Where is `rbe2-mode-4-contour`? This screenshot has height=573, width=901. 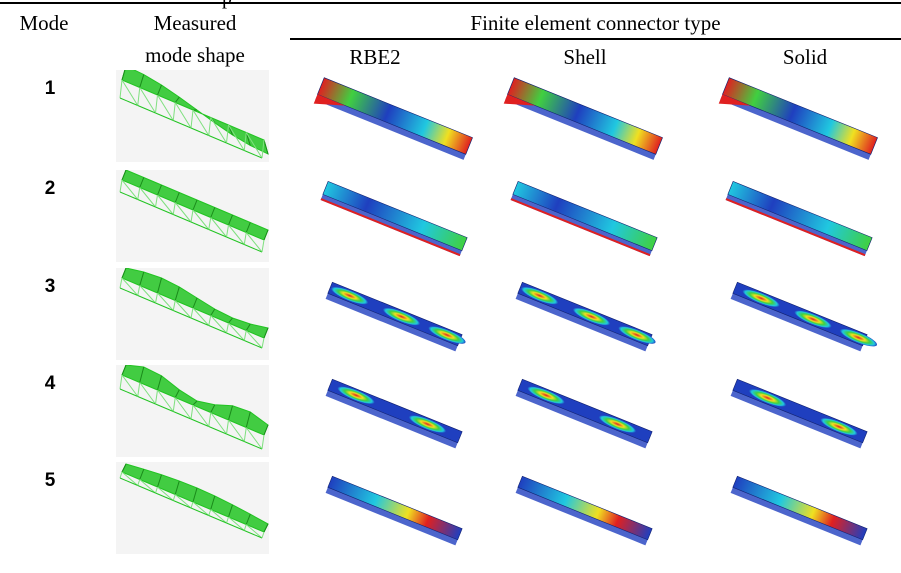
rbe2-mode-4-contour is located at coordinates (395, 411).